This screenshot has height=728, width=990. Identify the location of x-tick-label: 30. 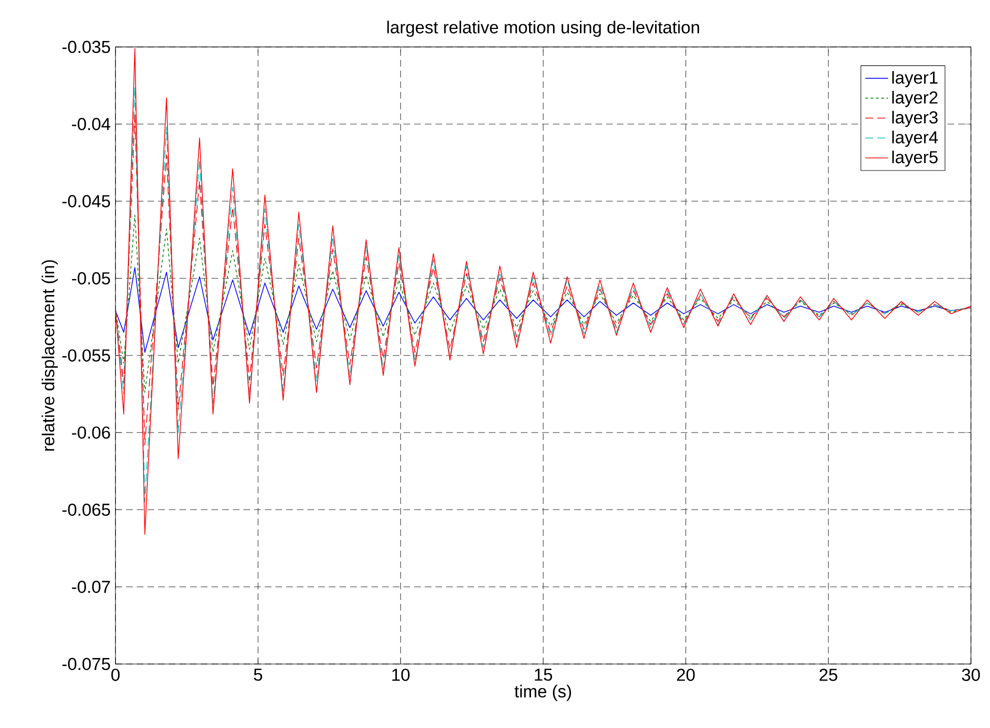
(971, 674).